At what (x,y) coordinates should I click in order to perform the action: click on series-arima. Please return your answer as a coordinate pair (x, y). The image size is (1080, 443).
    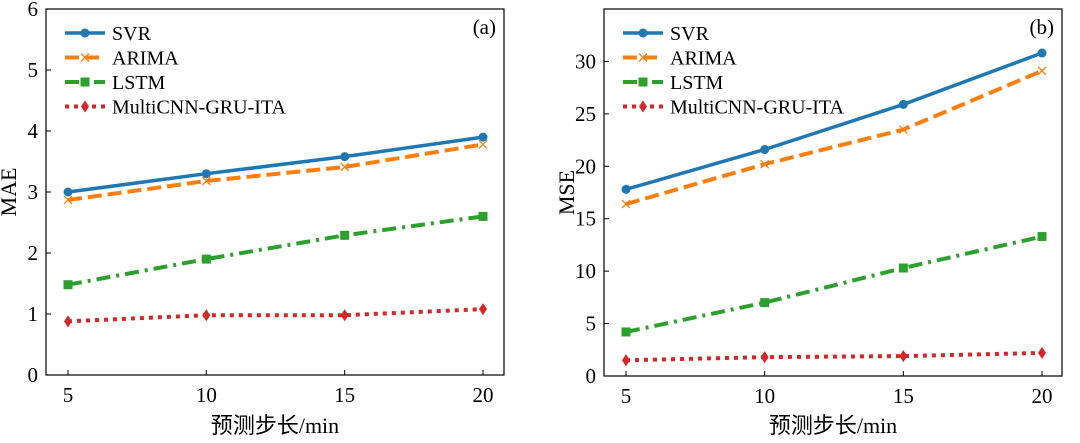
    Looking at the image, I should click on (834, 137).